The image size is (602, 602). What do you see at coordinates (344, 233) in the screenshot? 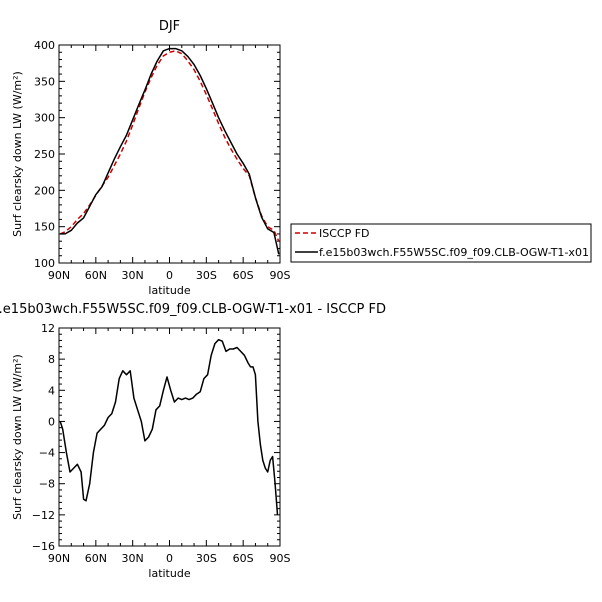
I see `legend-label-1: ISCCP FD` at bounding box center [344, 233].